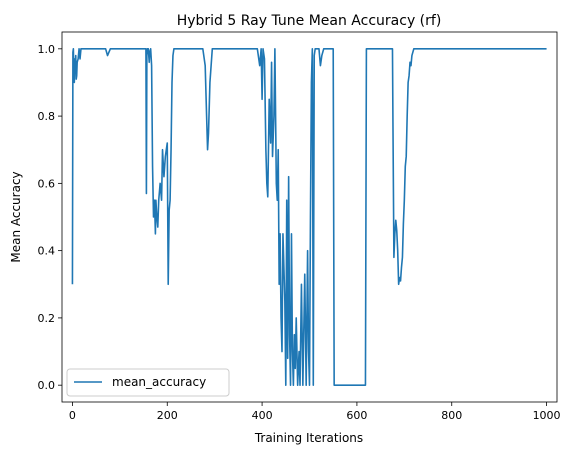 The height and width of the screenshot is (459, 567). I want to click on legend: mean_accuracy, so click(148, 382).